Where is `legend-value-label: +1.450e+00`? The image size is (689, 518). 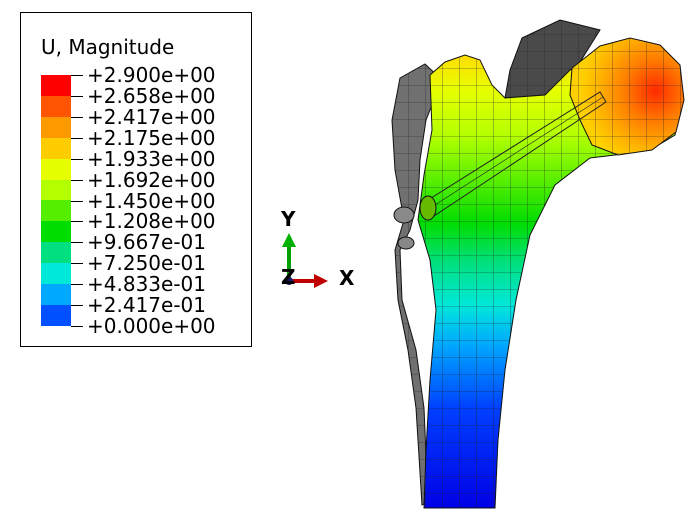
legend-value-label: +1.450e+00 is located at coordinates (151, 200).